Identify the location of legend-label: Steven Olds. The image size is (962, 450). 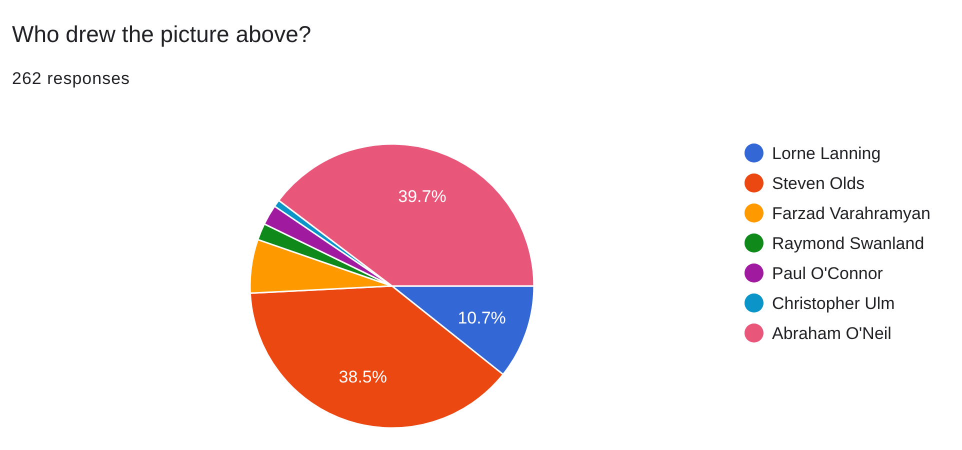
(818, 183).